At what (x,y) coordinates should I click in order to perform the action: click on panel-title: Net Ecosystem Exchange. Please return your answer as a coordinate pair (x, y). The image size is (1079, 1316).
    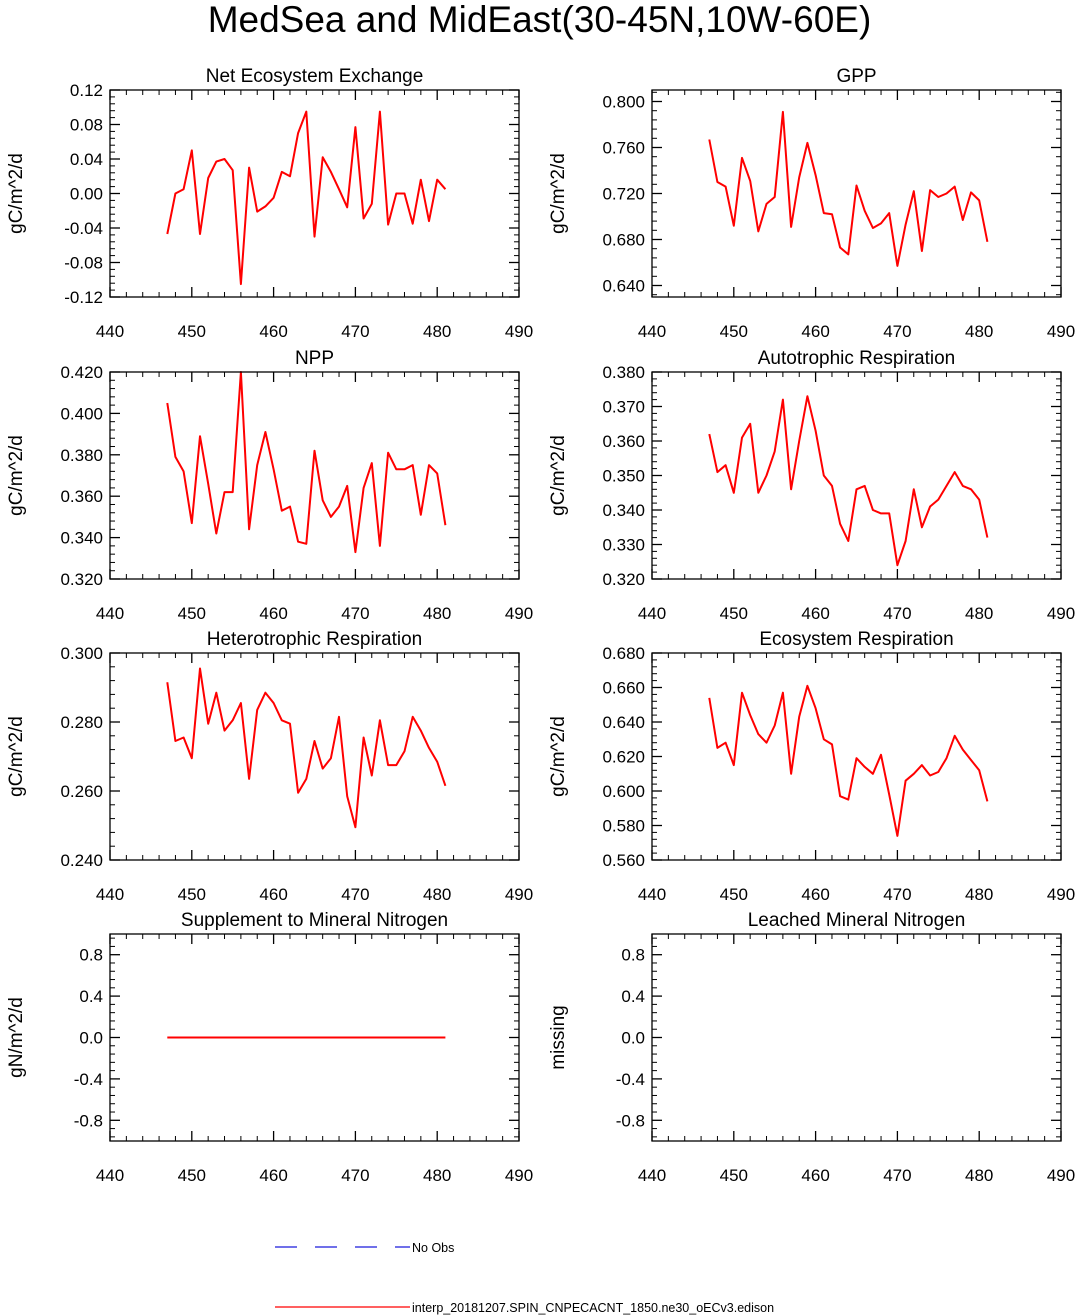
    Looking at the image, I should click on (315, 76).